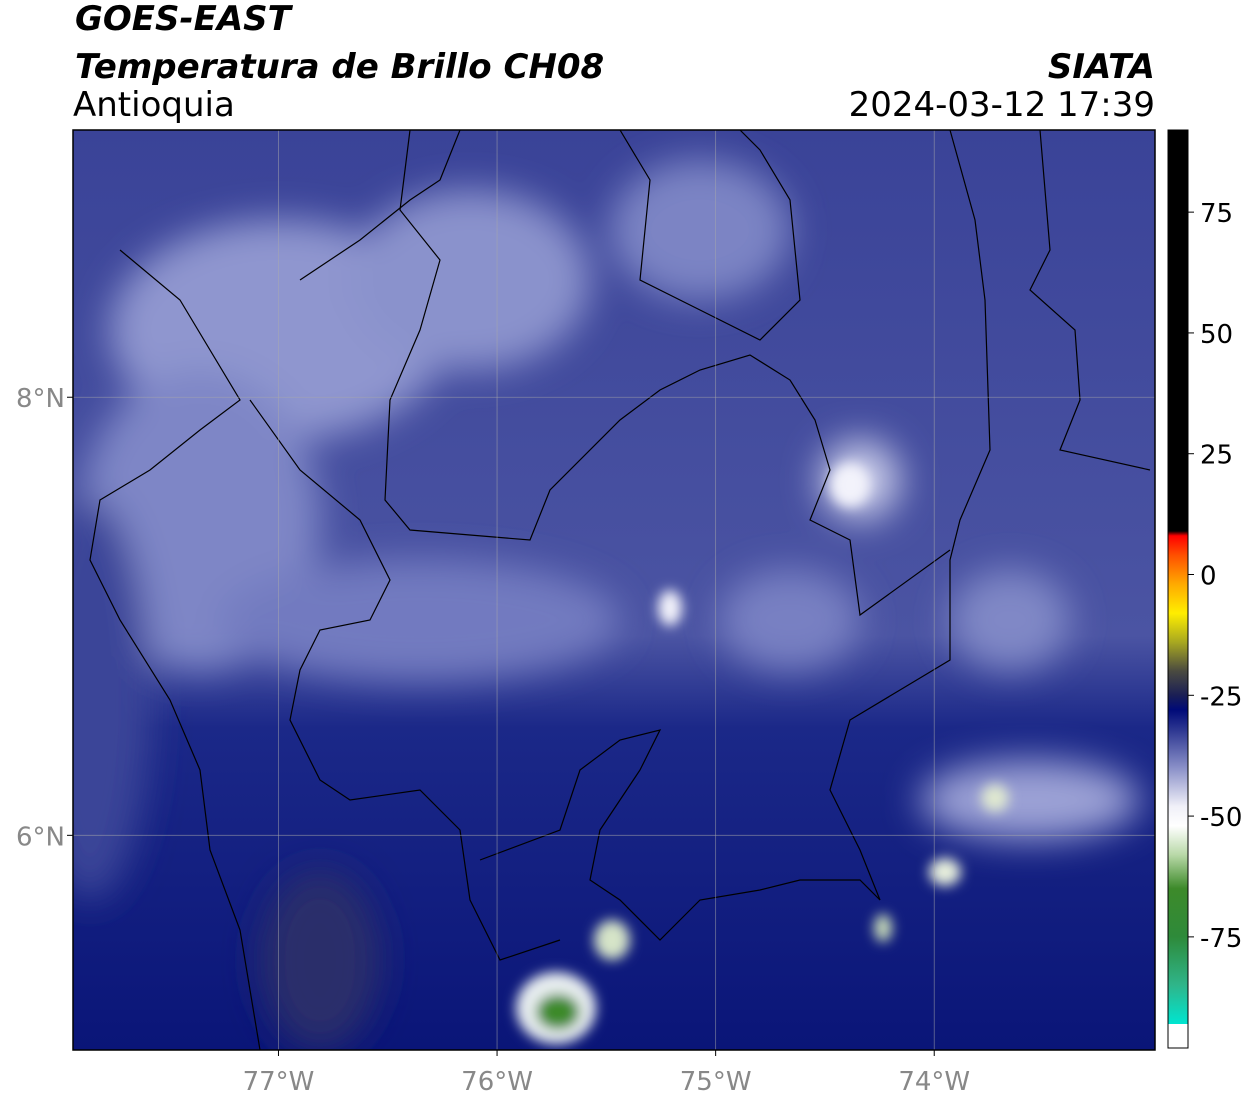 The height and width of the screenshot is (1099, 1252). Describe the element at coordinates (279, 1082) in the screenshot. I see `x-tick-label: 77°W` at that location.